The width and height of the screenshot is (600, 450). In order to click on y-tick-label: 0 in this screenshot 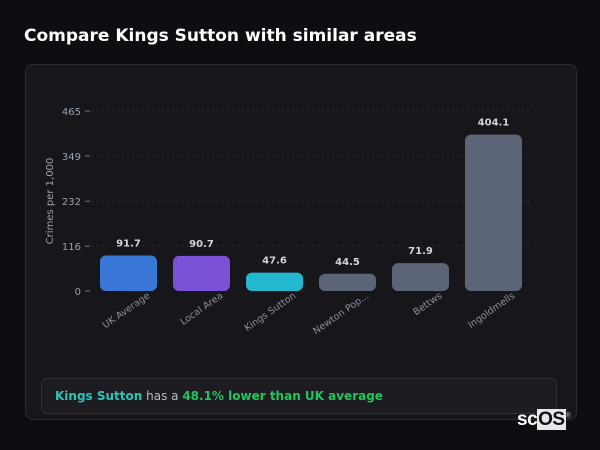, I will do `click(78, 292)`.